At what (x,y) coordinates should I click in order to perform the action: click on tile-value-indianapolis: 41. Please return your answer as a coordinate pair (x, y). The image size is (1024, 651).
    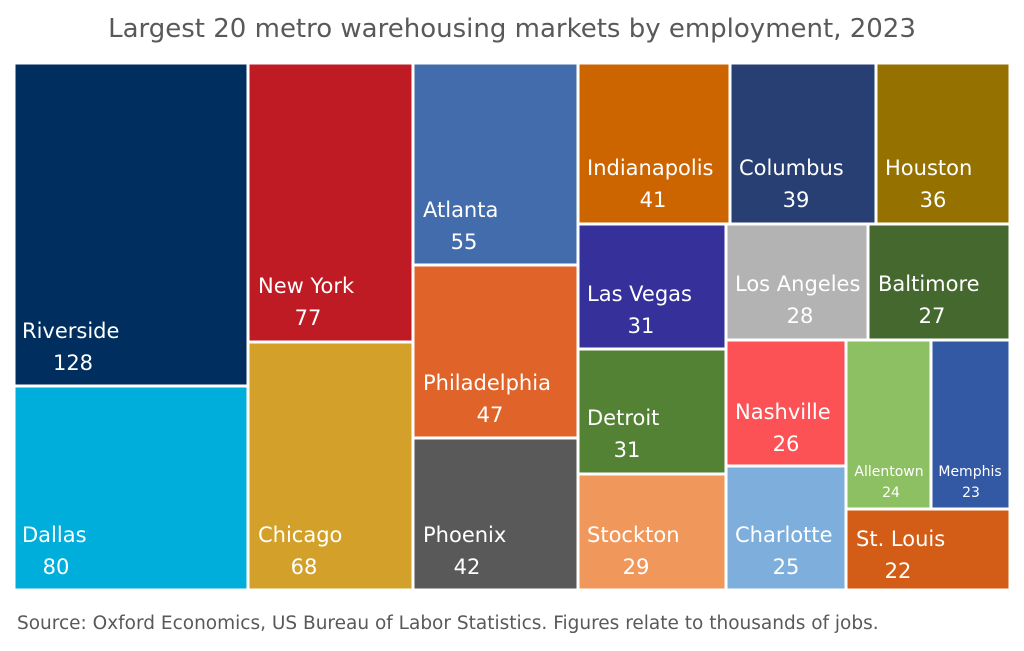
    Looking at the image, I should click on (653, 200).